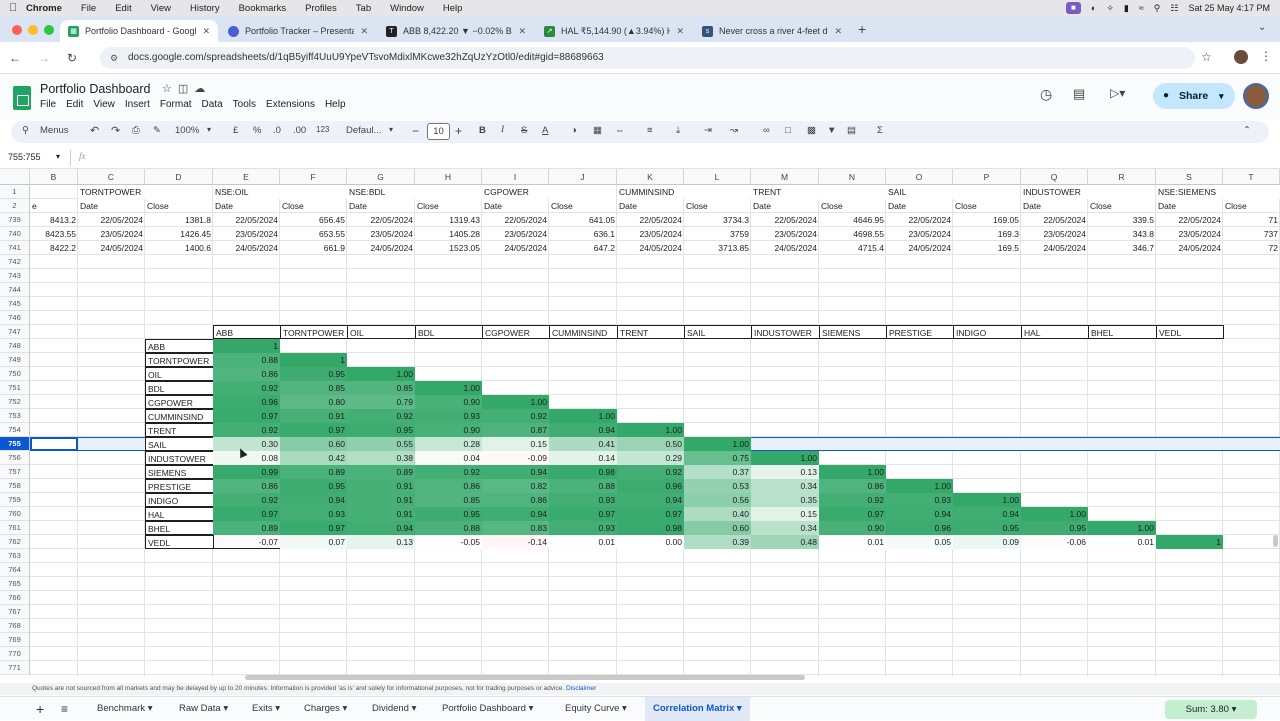 This screenshot has height=721, width=1280. I want to click on correlation-cell: 0.60, so click(717, 528).